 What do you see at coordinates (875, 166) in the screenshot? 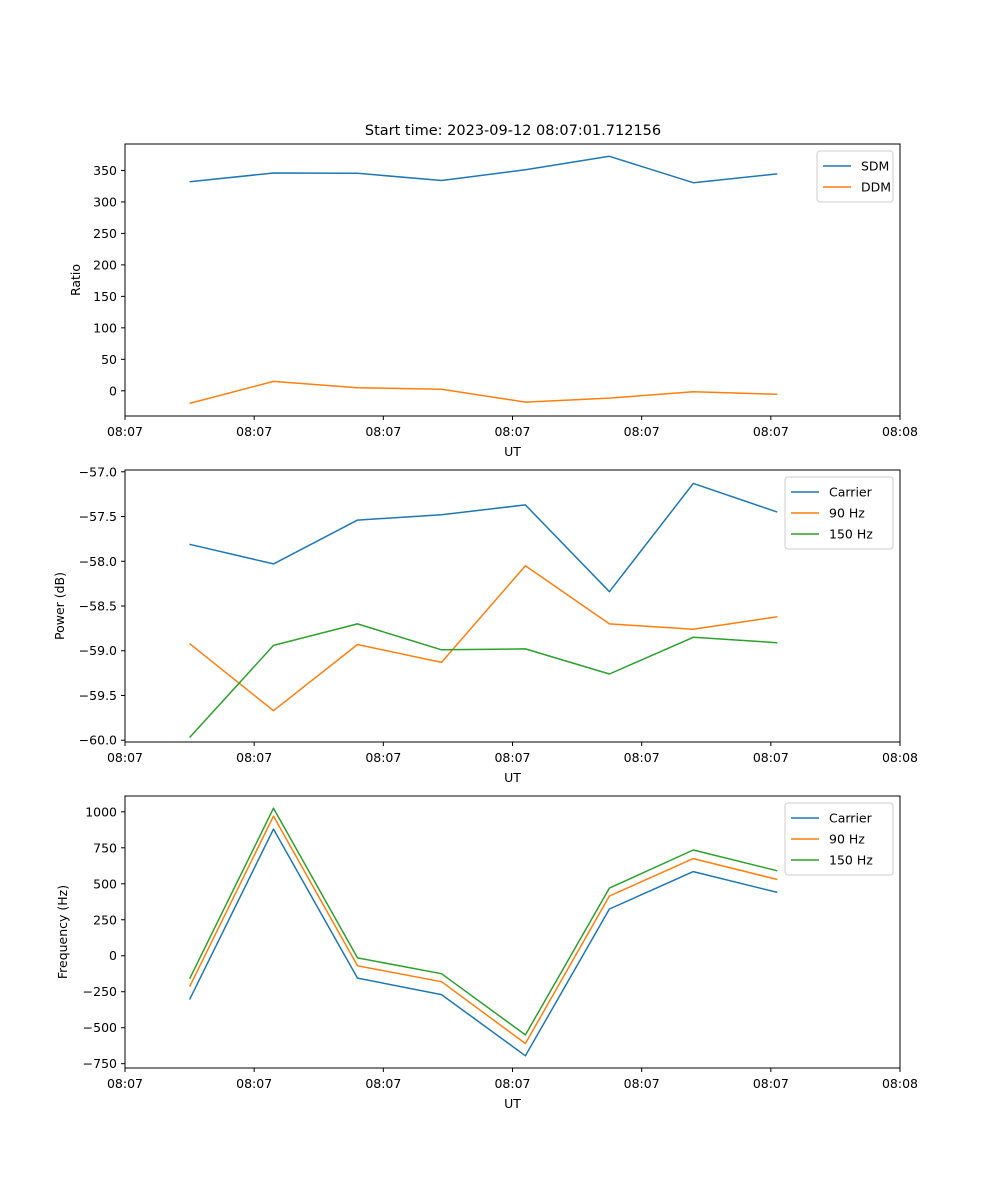
I see `legend-label: SDM` at bounding box center [875, 166].